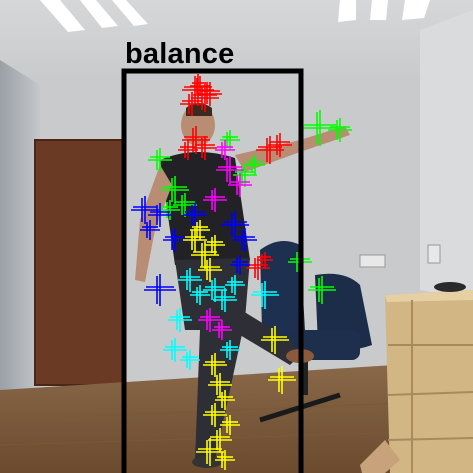 This screenshot has height=473, width=473. What do you see at coordinates (180, 54) in the screenshot?
I see `action-label: balance` at bounding box center [180, 54].